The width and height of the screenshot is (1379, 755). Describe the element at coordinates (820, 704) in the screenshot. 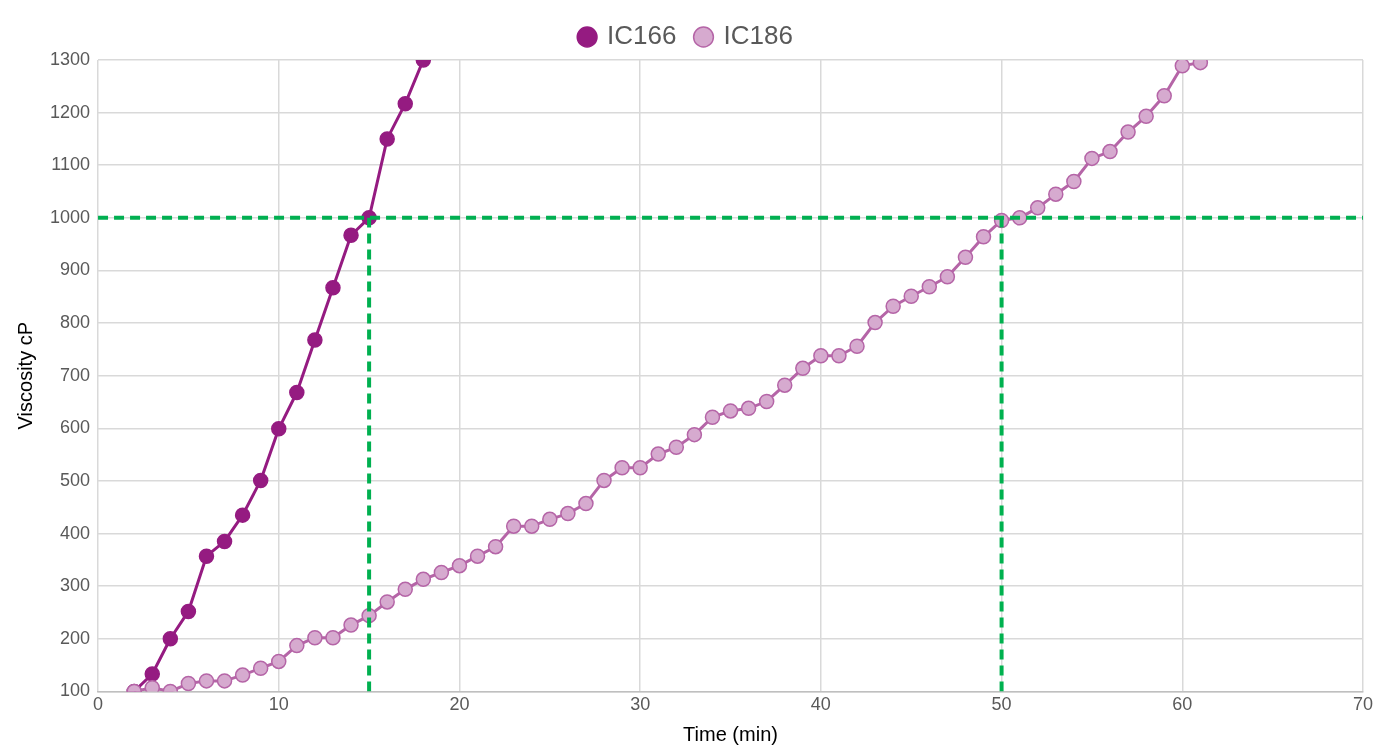

I see `x-tick-label: 40` at that location.